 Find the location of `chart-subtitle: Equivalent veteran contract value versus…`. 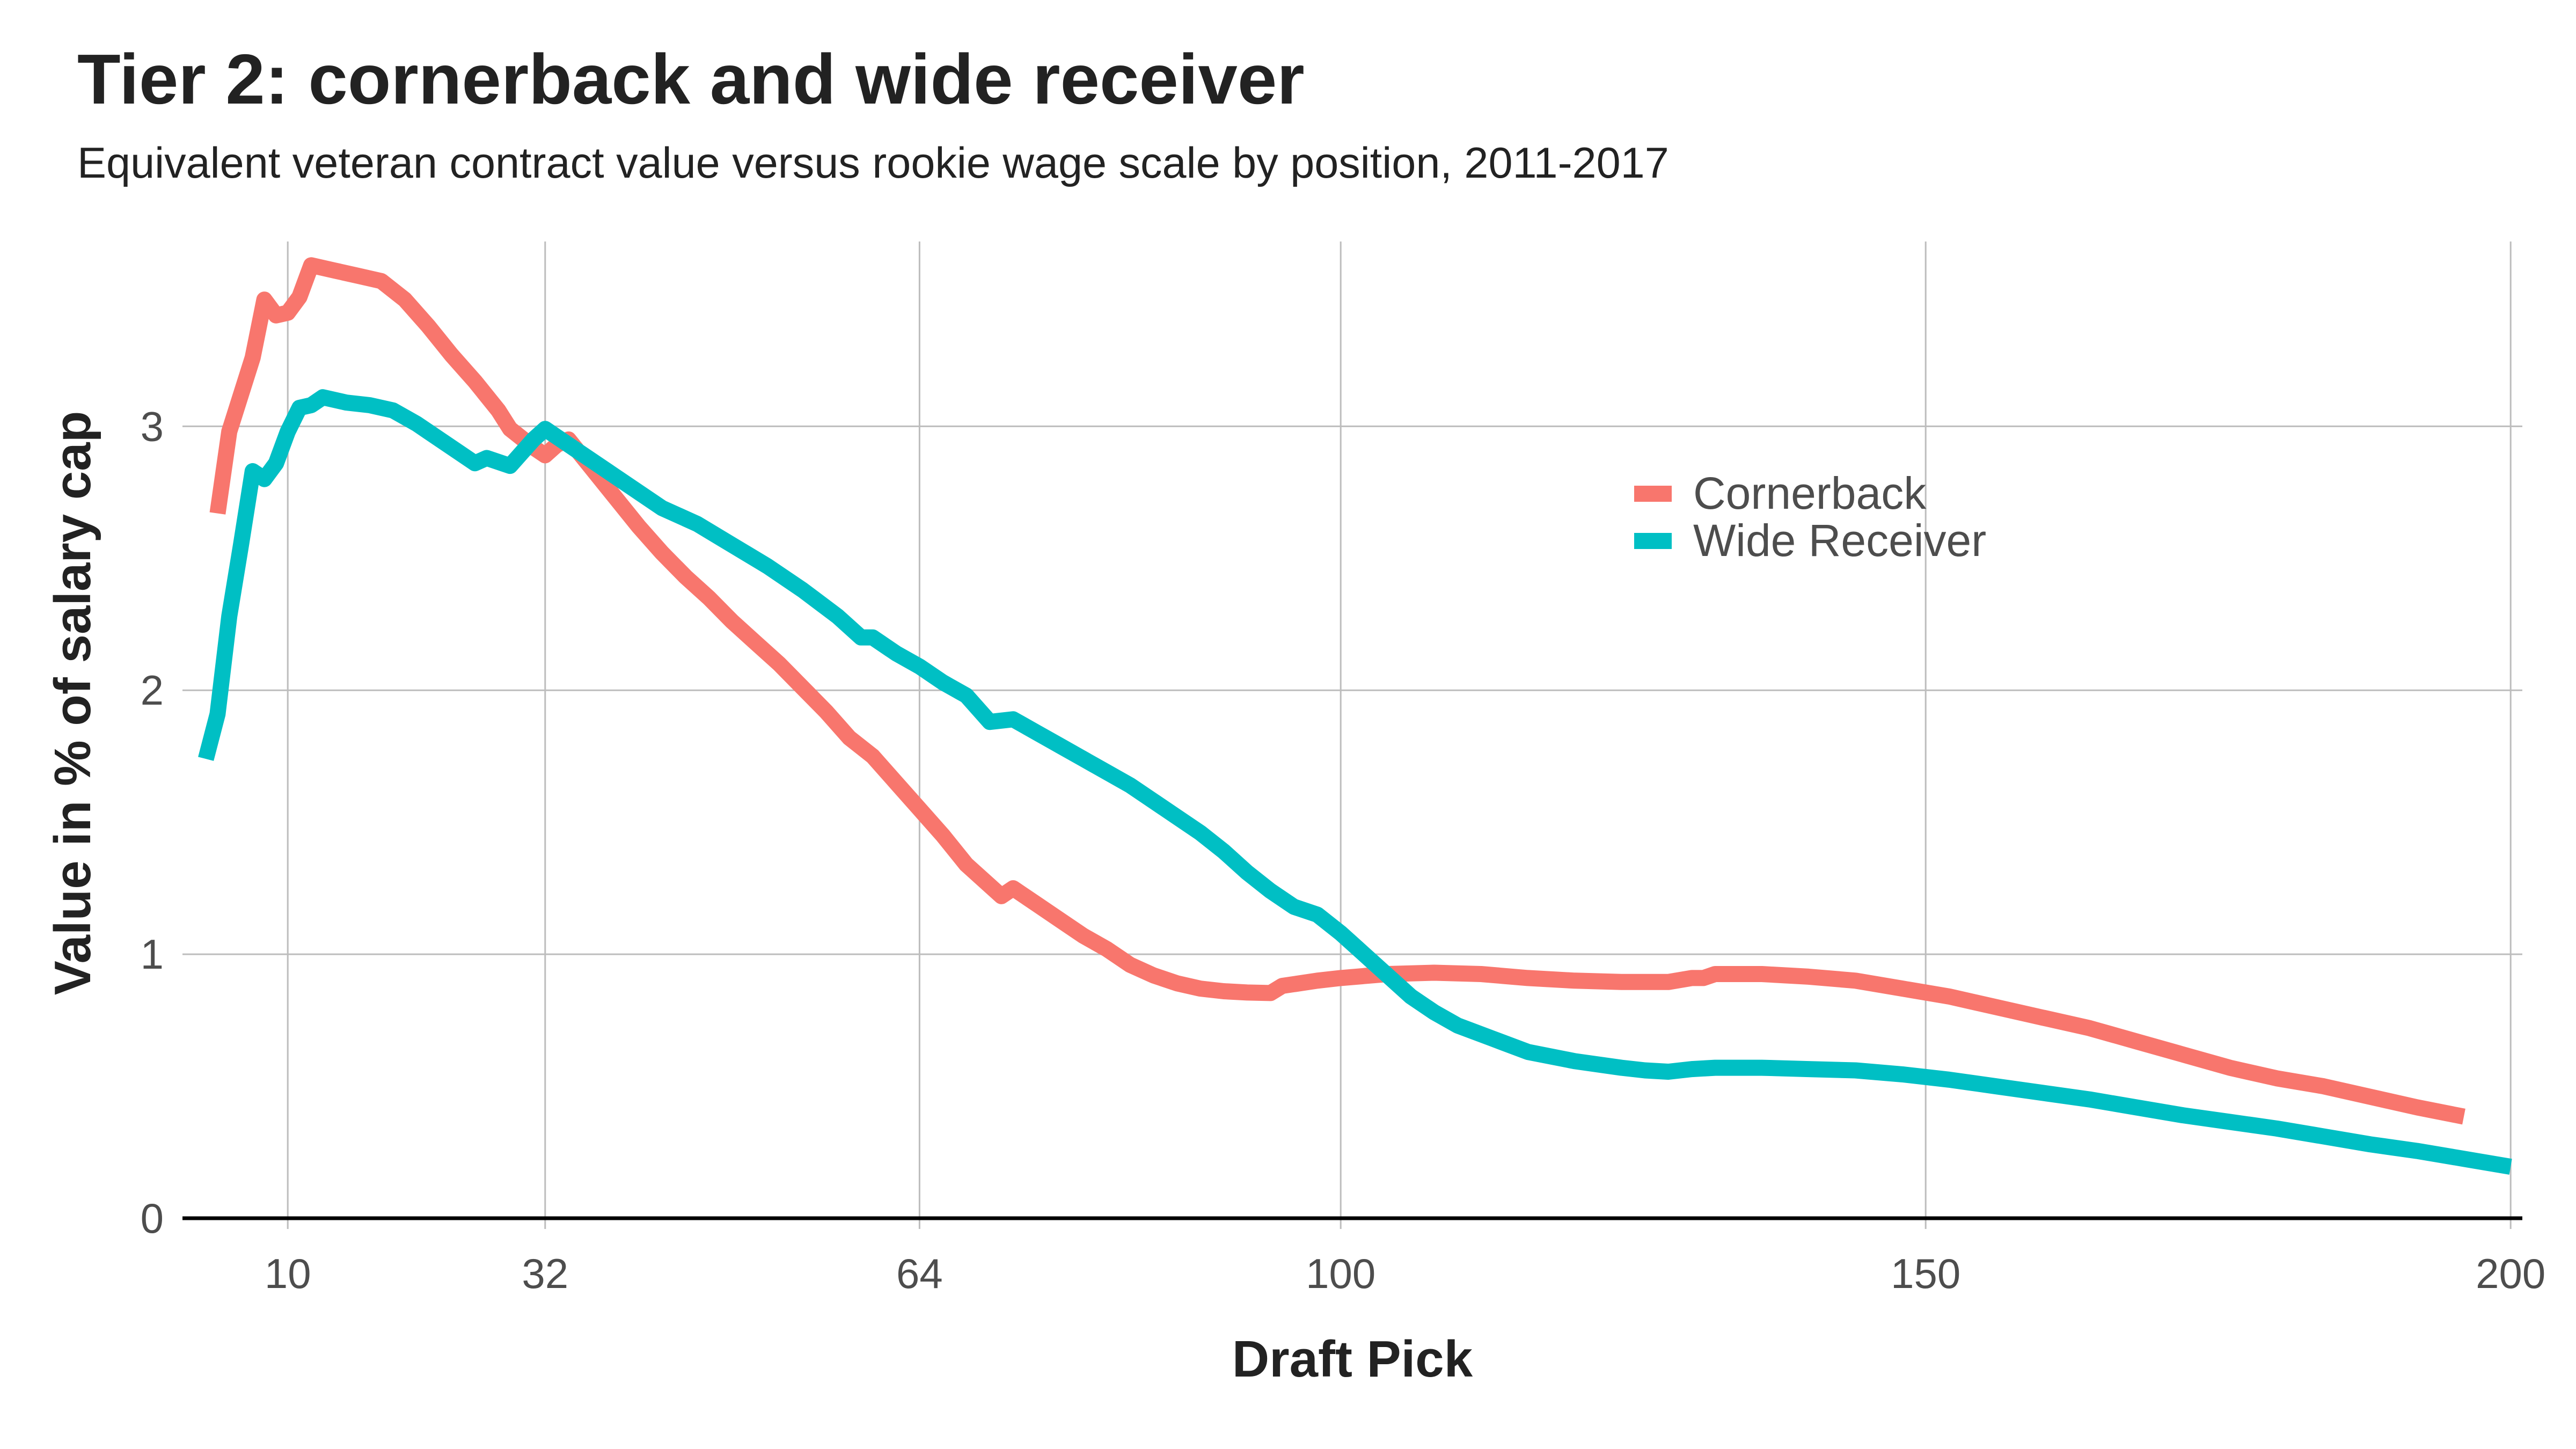

chart-subtitle: Equivalent veteran contract value versus… is located at coordinates (873, 163).